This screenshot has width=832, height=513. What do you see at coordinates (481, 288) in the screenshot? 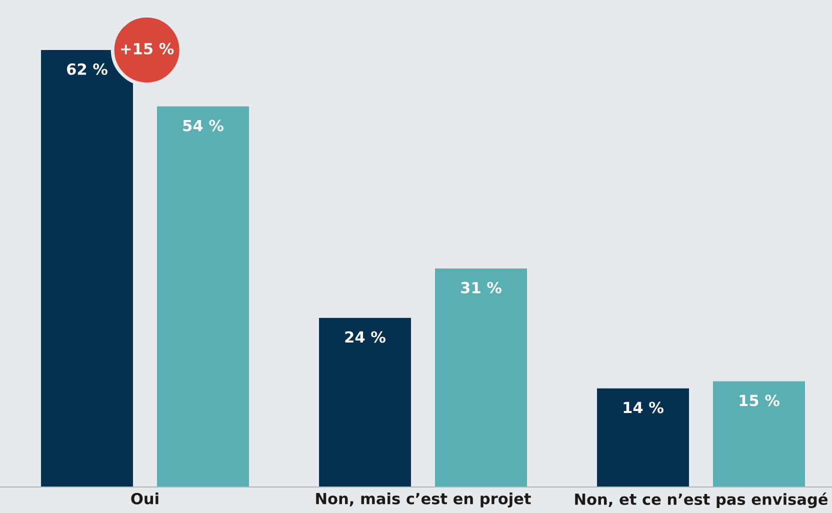
I see `data-label: 31 %` at bounding box center [481, 288].